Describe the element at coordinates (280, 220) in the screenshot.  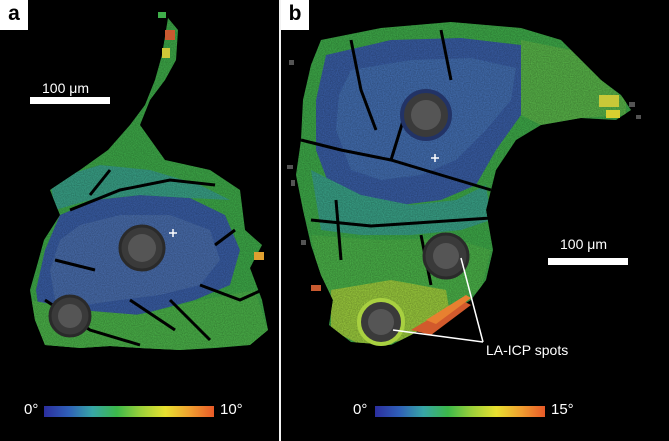
I see `panel-divider` at that location.